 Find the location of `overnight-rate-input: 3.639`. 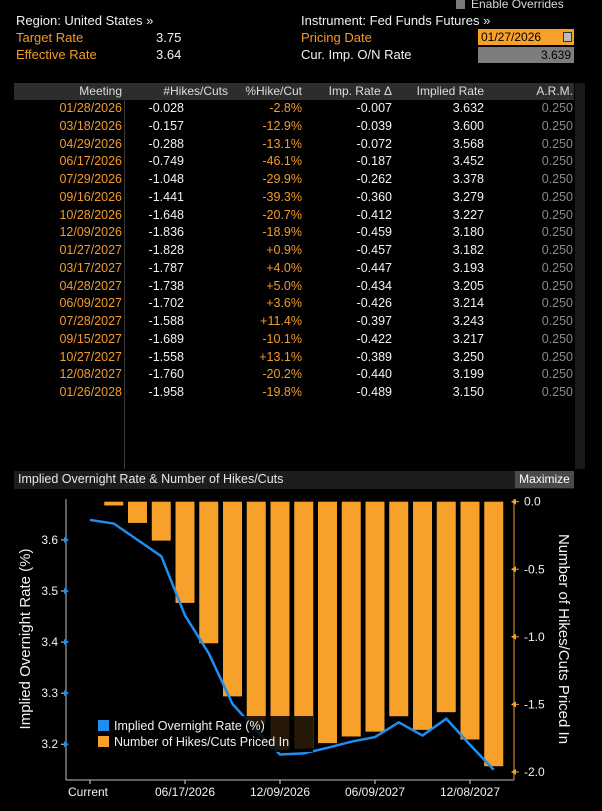

overnight-rate-input: 3.639 is located at coordinates (526, 55).